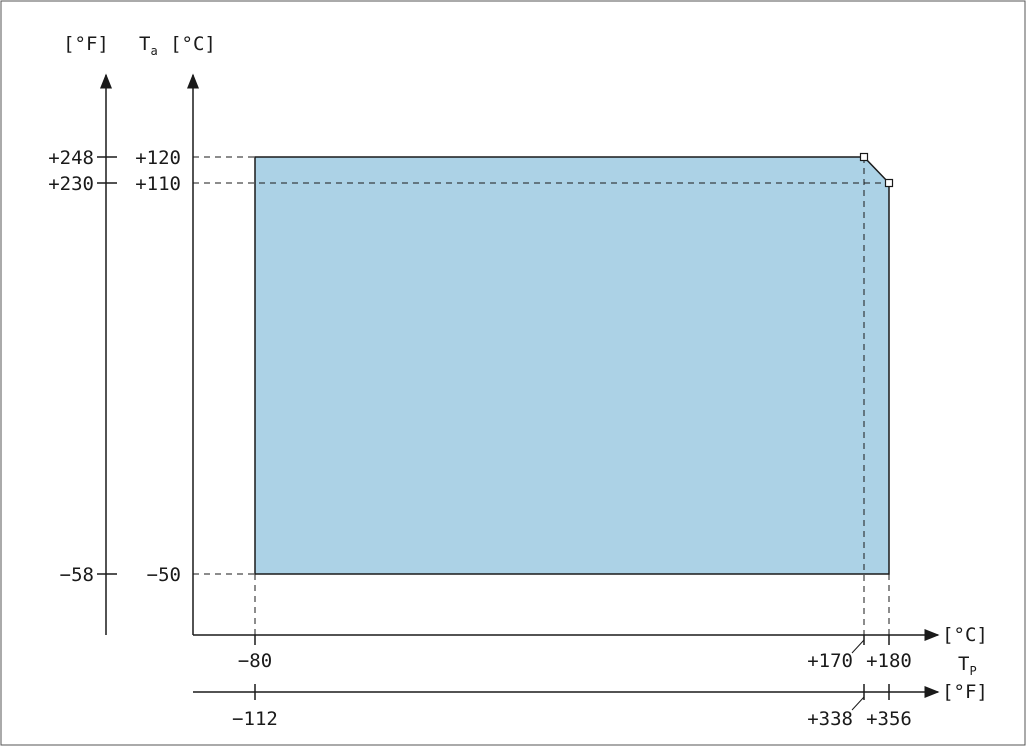 Image resolution: width=1027 pixels, height=751 pixels. What do you see at coordinates (572, 667) in the screenshot?
I see `x-tick-marks` at bounding box center [572, 667].